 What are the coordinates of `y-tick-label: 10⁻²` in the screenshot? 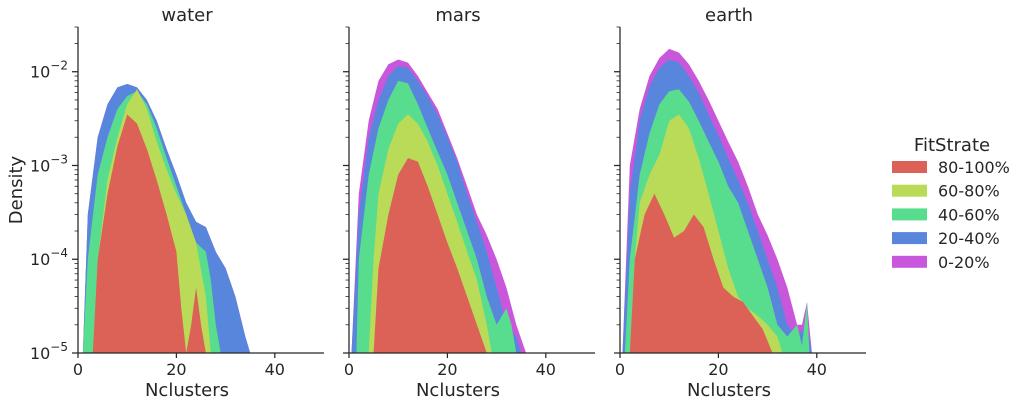 It's located at (49, 70).